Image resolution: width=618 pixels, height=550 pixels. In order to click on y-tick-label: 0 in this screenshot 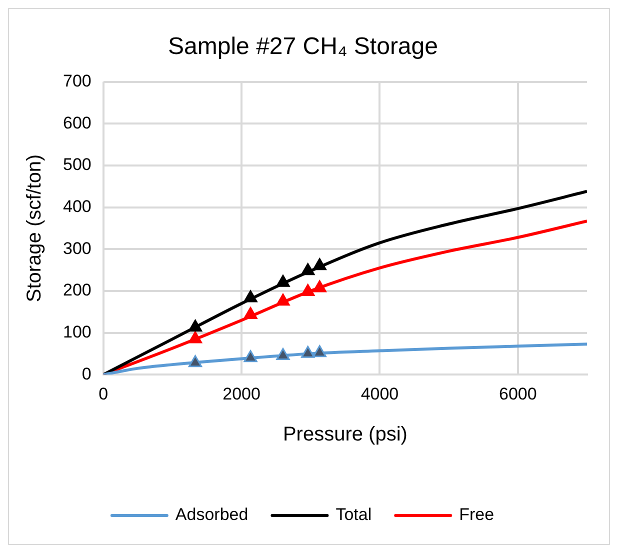, I will do `click(87, 374)`.